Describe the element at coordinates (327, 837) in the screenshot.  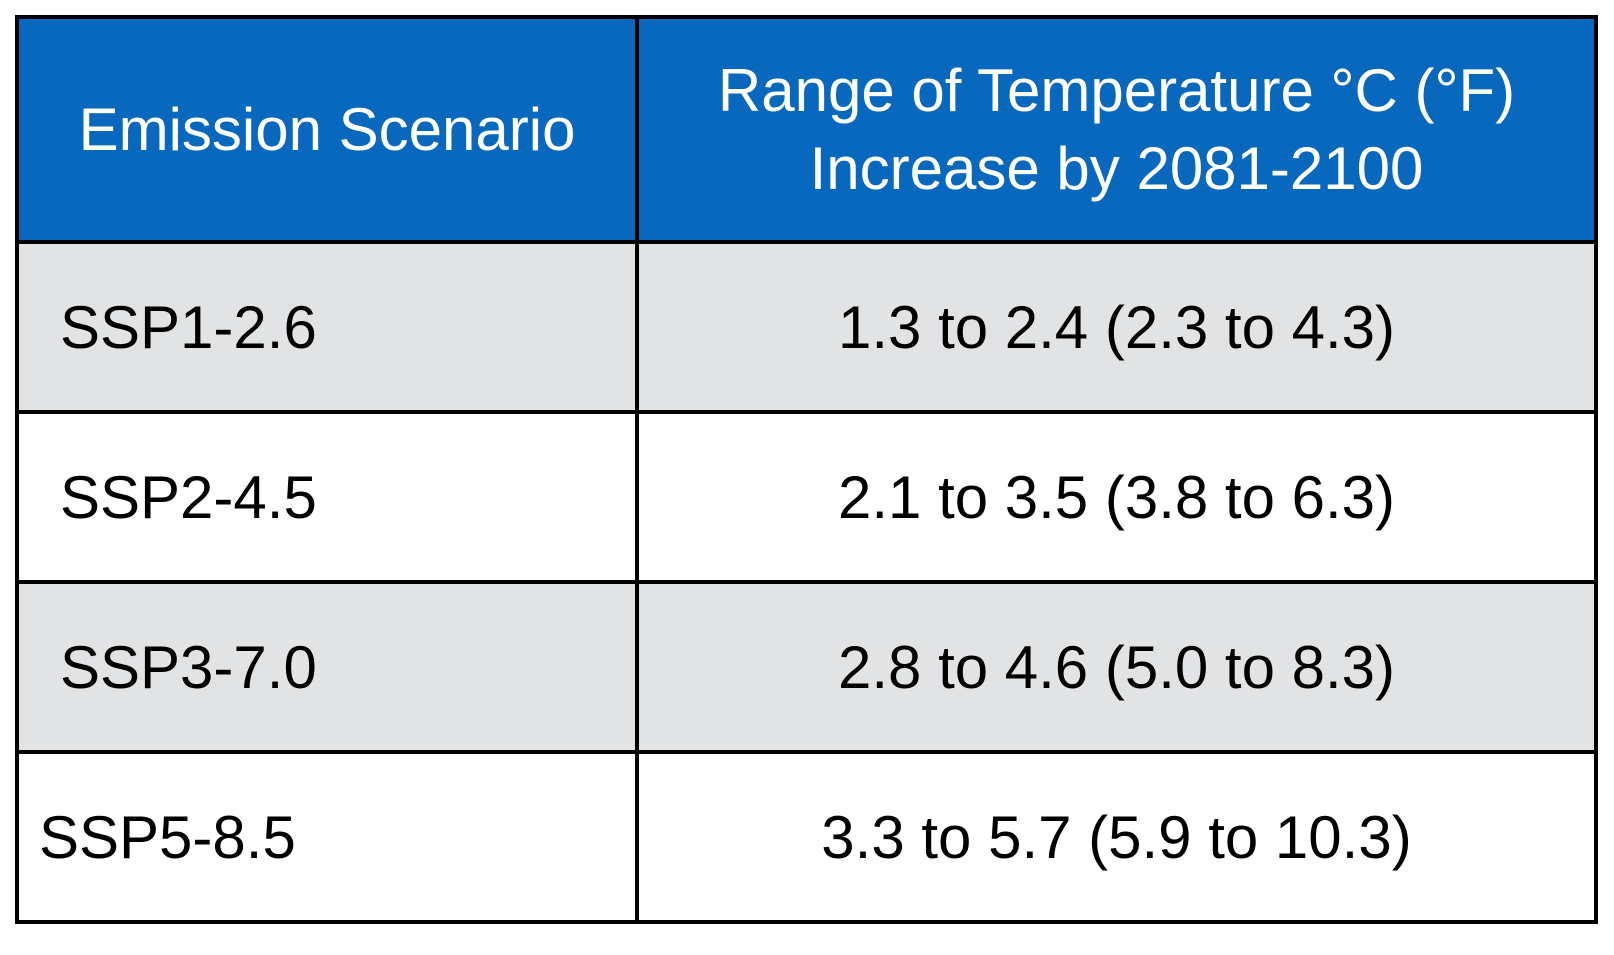
I see `scenario-cell: SSP5-8.5` at that location.